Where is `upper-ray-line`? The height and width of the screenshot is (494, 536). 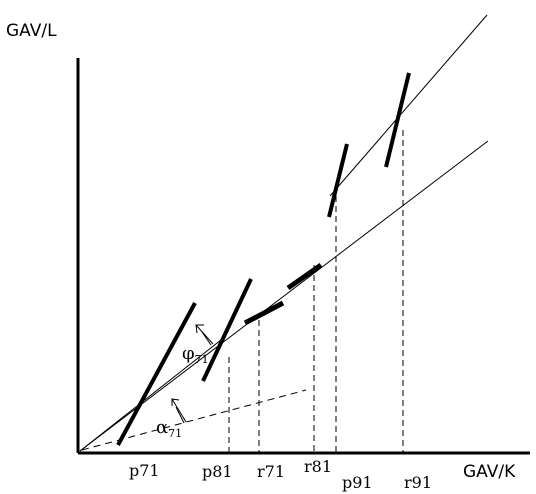 upper-ray-line is located at coordinates (408, 105).